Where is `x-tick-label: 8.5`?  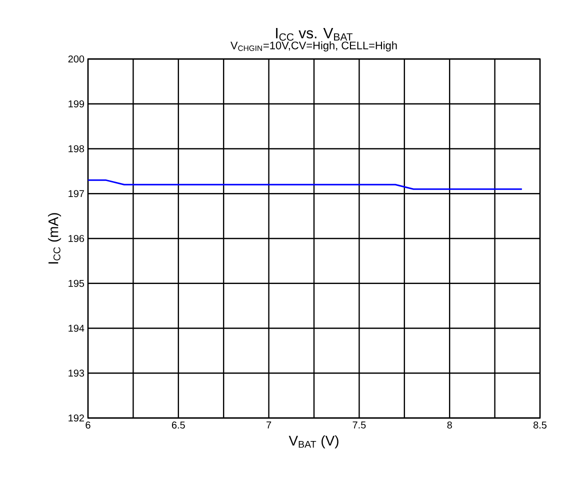 x-tick-label: 8.5 is located at coordinates (540, 425).